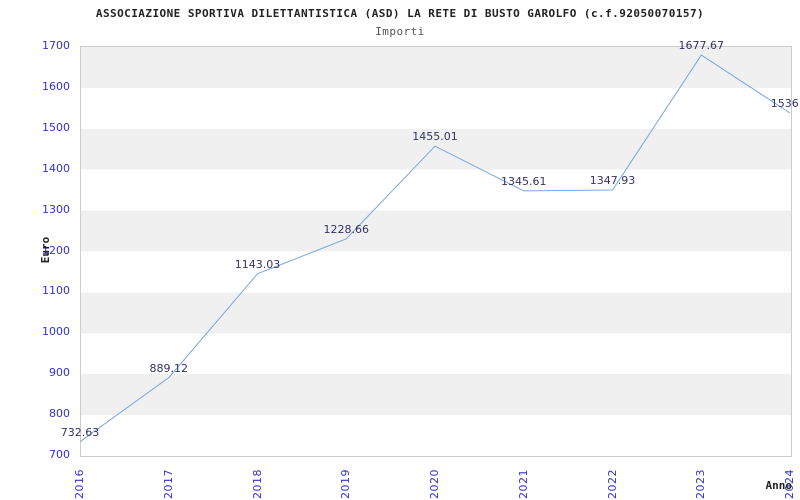 The image size is (800, 500). What do you see at coordinates (434, 484) in the screenshot?
I see `x-tick-label: 2020` at bounding box center [434, 484].